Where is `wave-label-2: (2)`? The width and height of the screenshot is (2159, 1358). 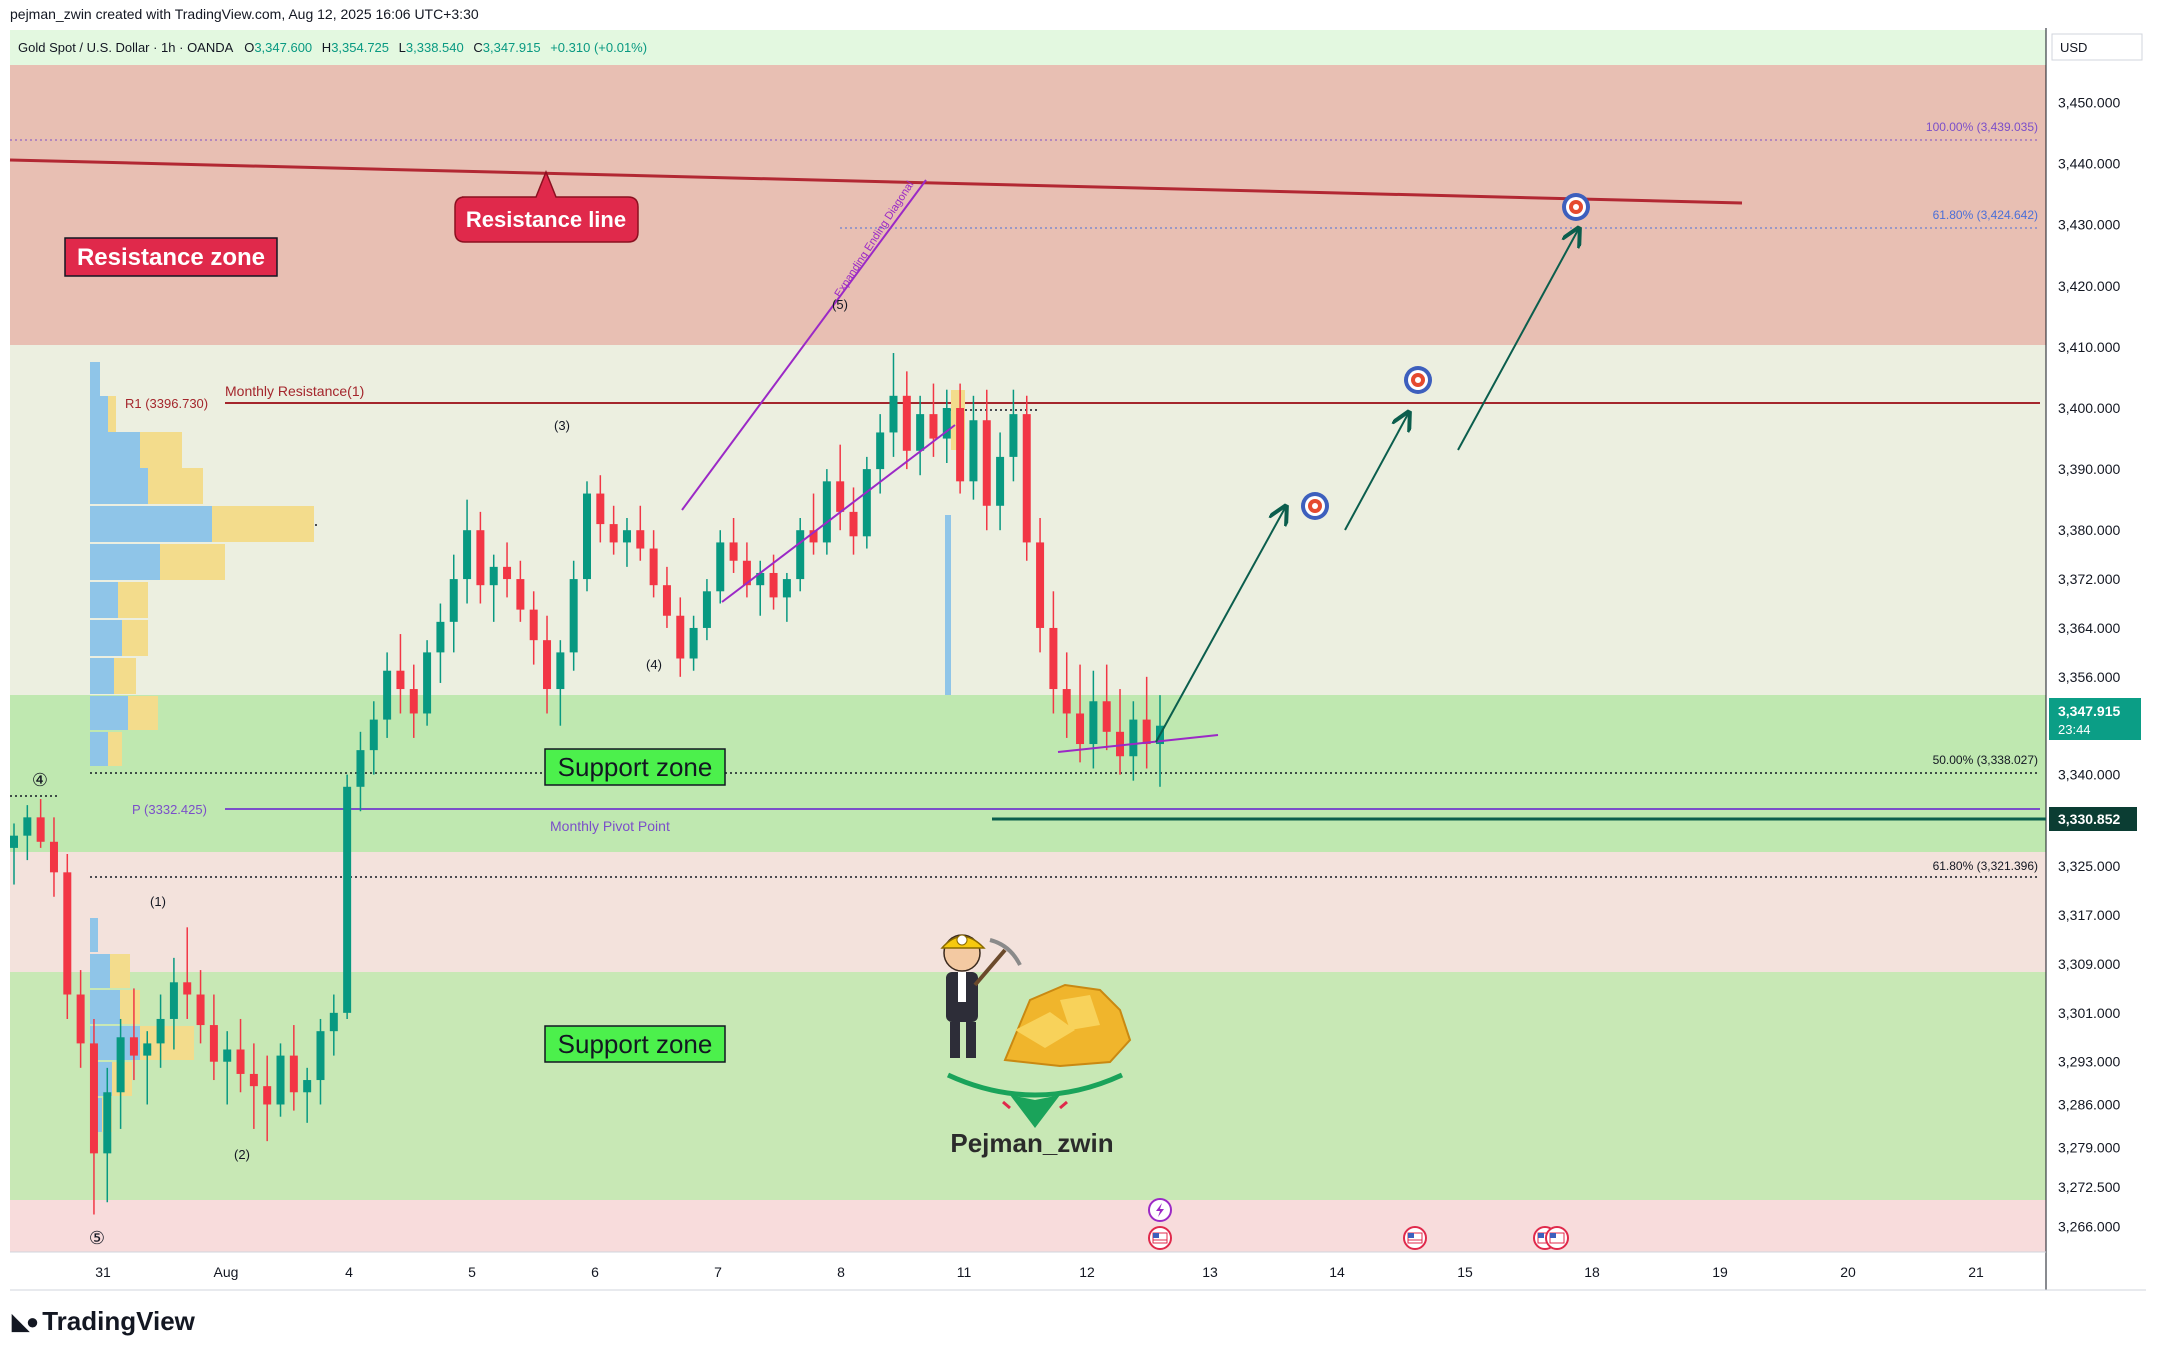 wave-label-2: (2) is located at coordinates (242, 1154).